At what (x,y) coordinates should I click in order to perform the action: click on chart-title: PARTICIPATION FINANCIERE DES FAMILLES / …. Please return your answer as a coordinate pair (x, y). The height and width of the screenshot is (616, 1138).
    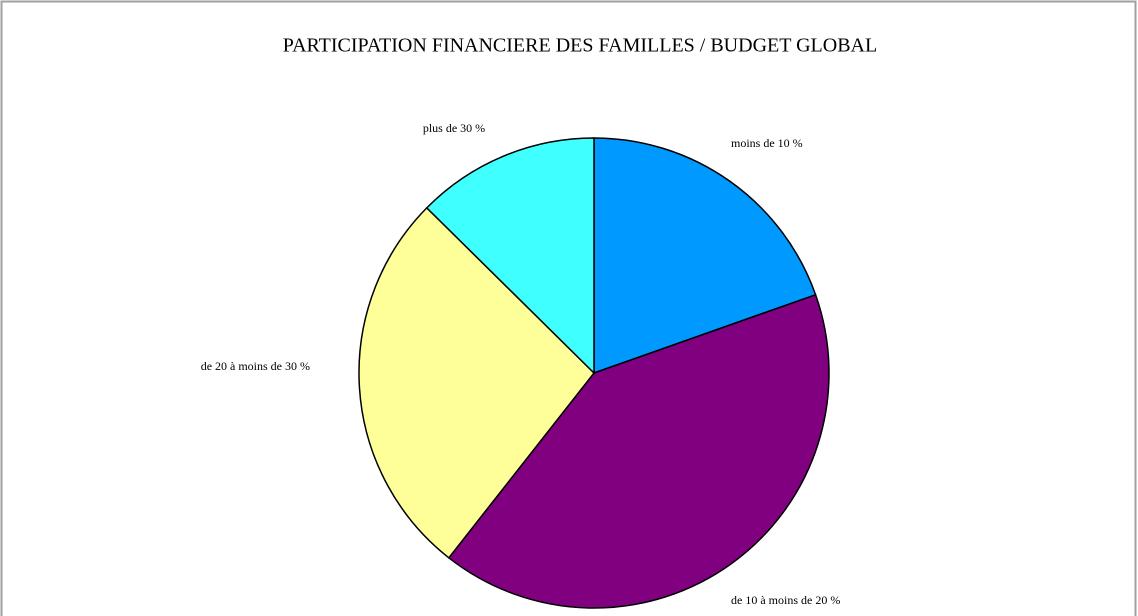
    Looking at the image, I should click on (580, 46).